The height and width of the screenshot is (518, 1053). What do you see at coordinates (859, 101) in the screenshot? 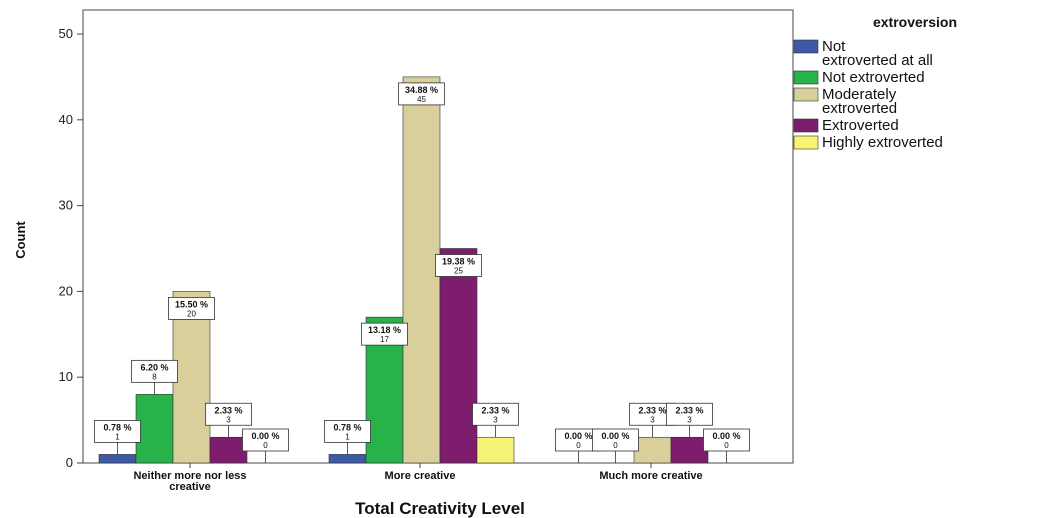
I see `legend-label: Moderately extroverted` at bounding box center [859, 101].